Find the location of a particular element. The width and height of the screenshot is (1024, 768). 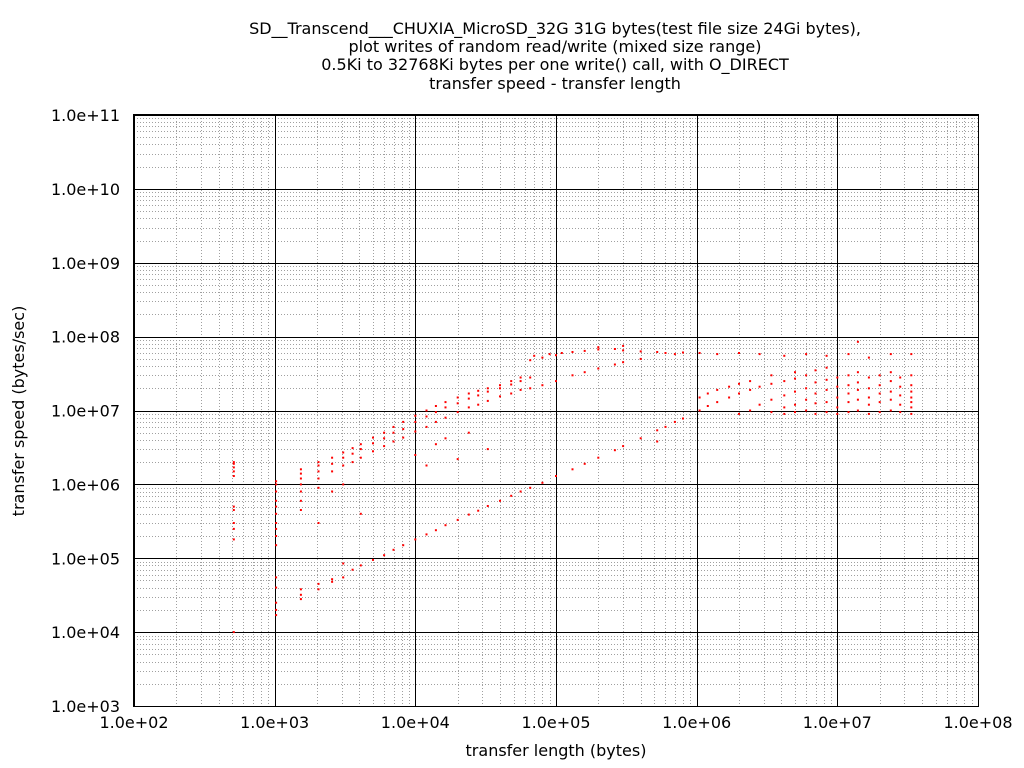

y-tick-label: 1.0e+05 is located at coordinates (85, 558).